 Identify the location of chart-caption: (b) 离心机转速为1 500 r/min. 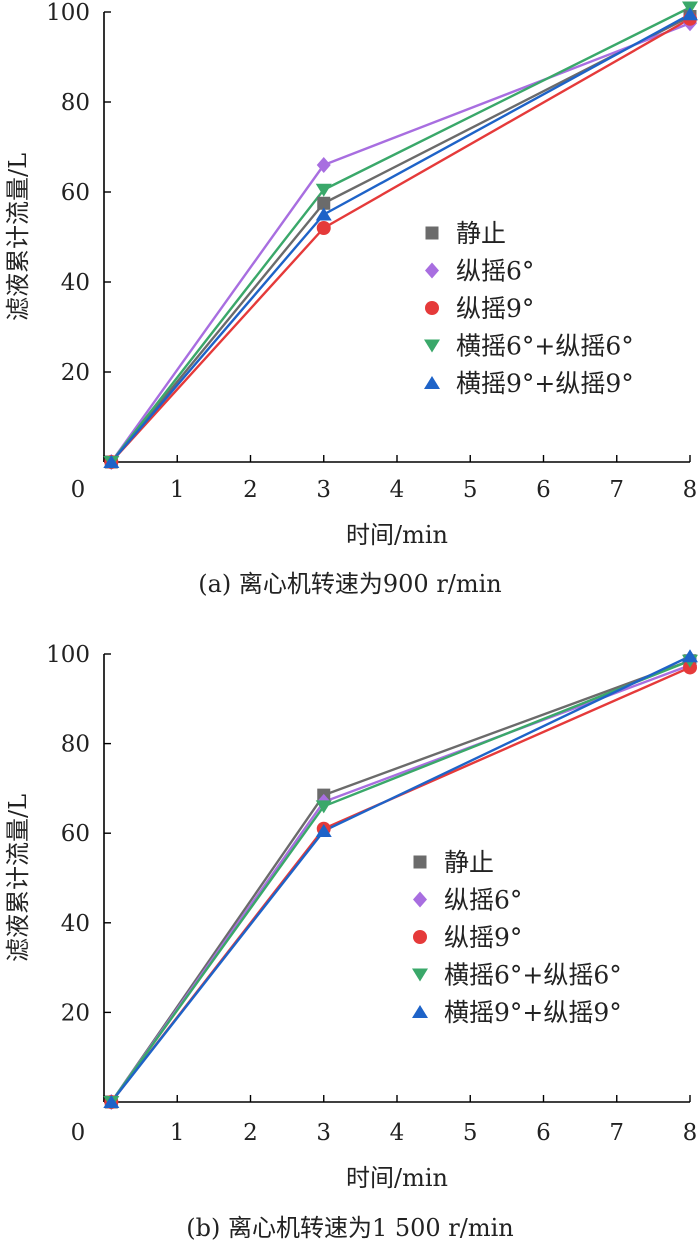
(350, 1228).